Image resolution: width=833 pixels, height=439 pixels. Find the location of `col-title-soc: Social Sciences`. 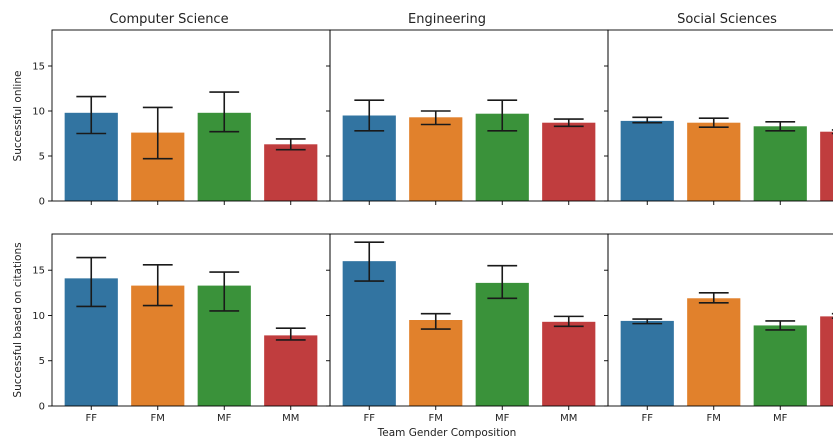

col-title-soc: Social Sciences is located at coordinates (727, 19).